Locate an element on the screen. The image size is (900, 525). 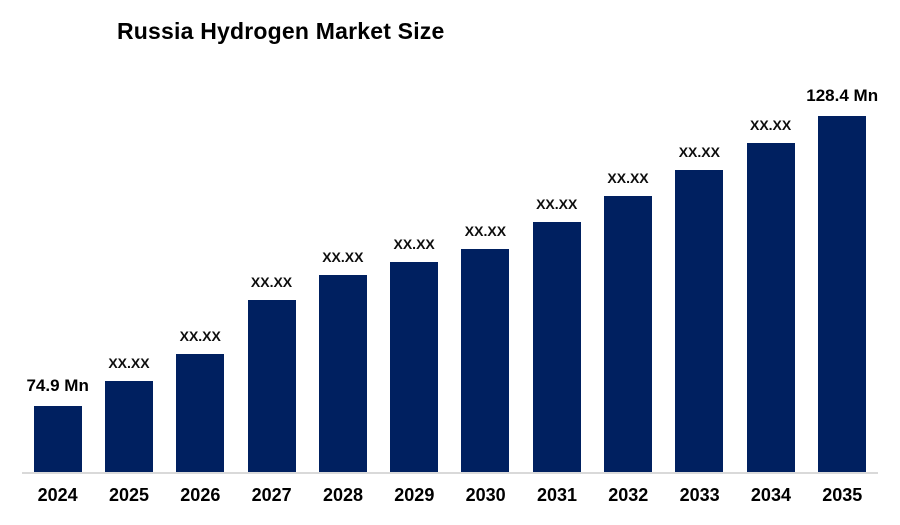
bar-group: 74.9 Mn is located at coordinates (57, 236).